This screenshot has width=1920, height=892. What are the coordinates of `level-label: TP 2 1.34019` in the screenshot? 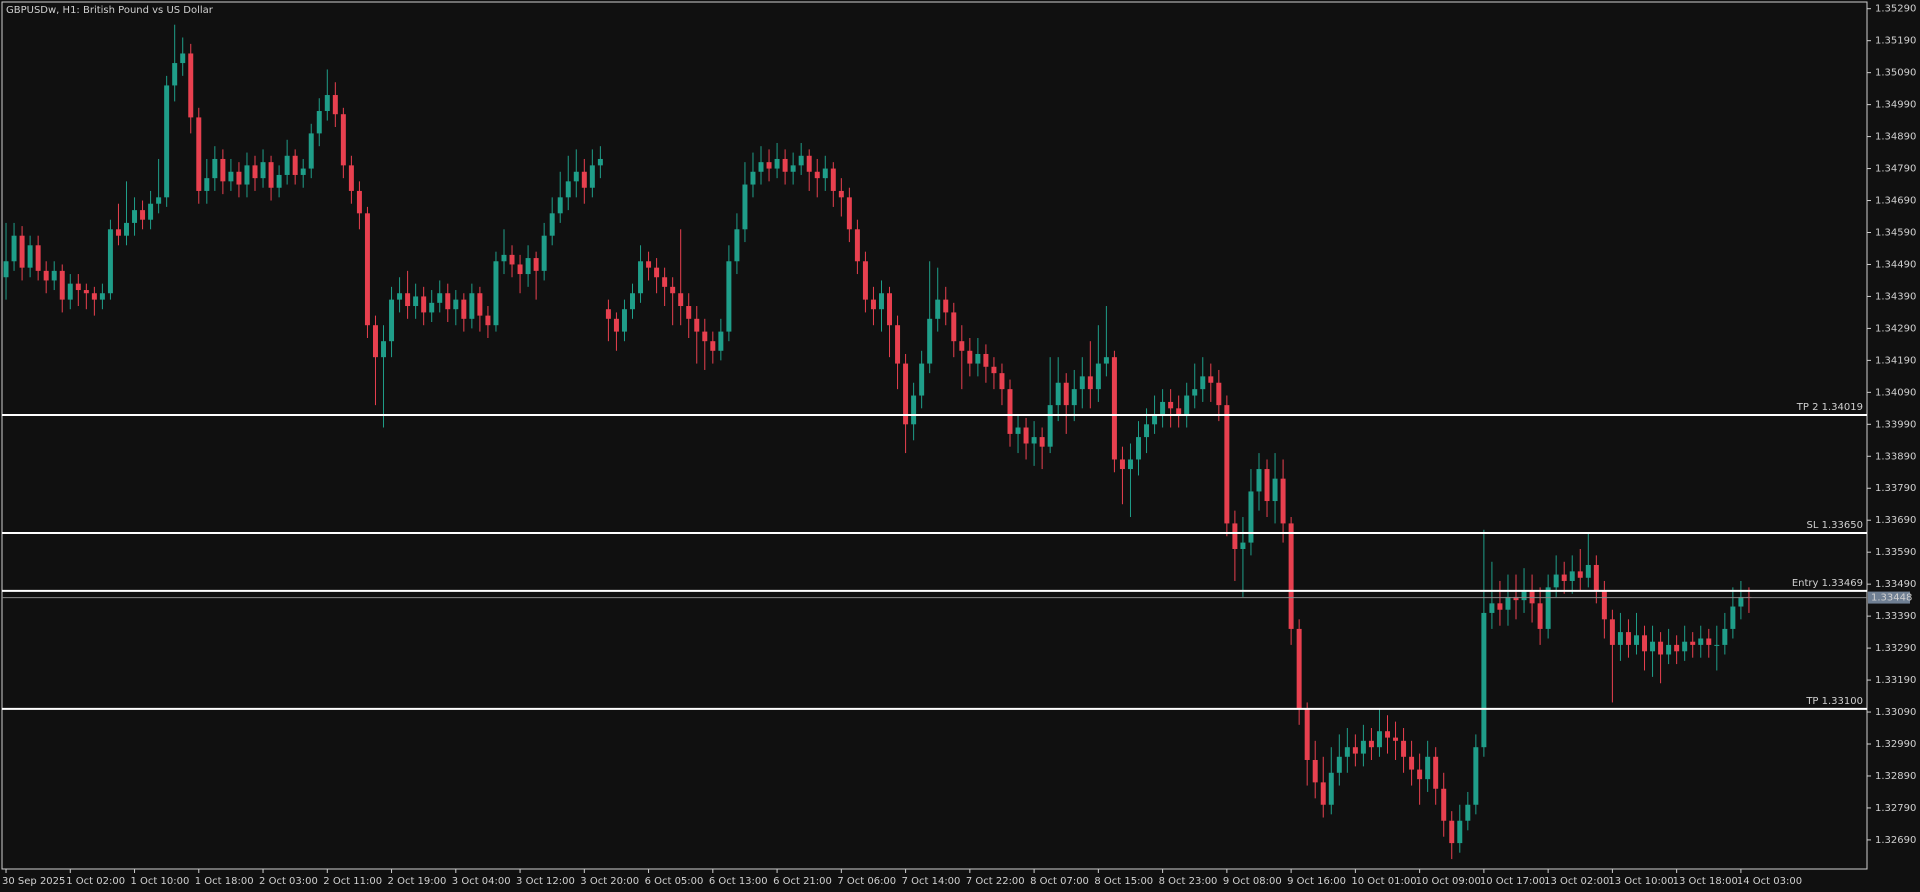 It's located at (1829, 407).